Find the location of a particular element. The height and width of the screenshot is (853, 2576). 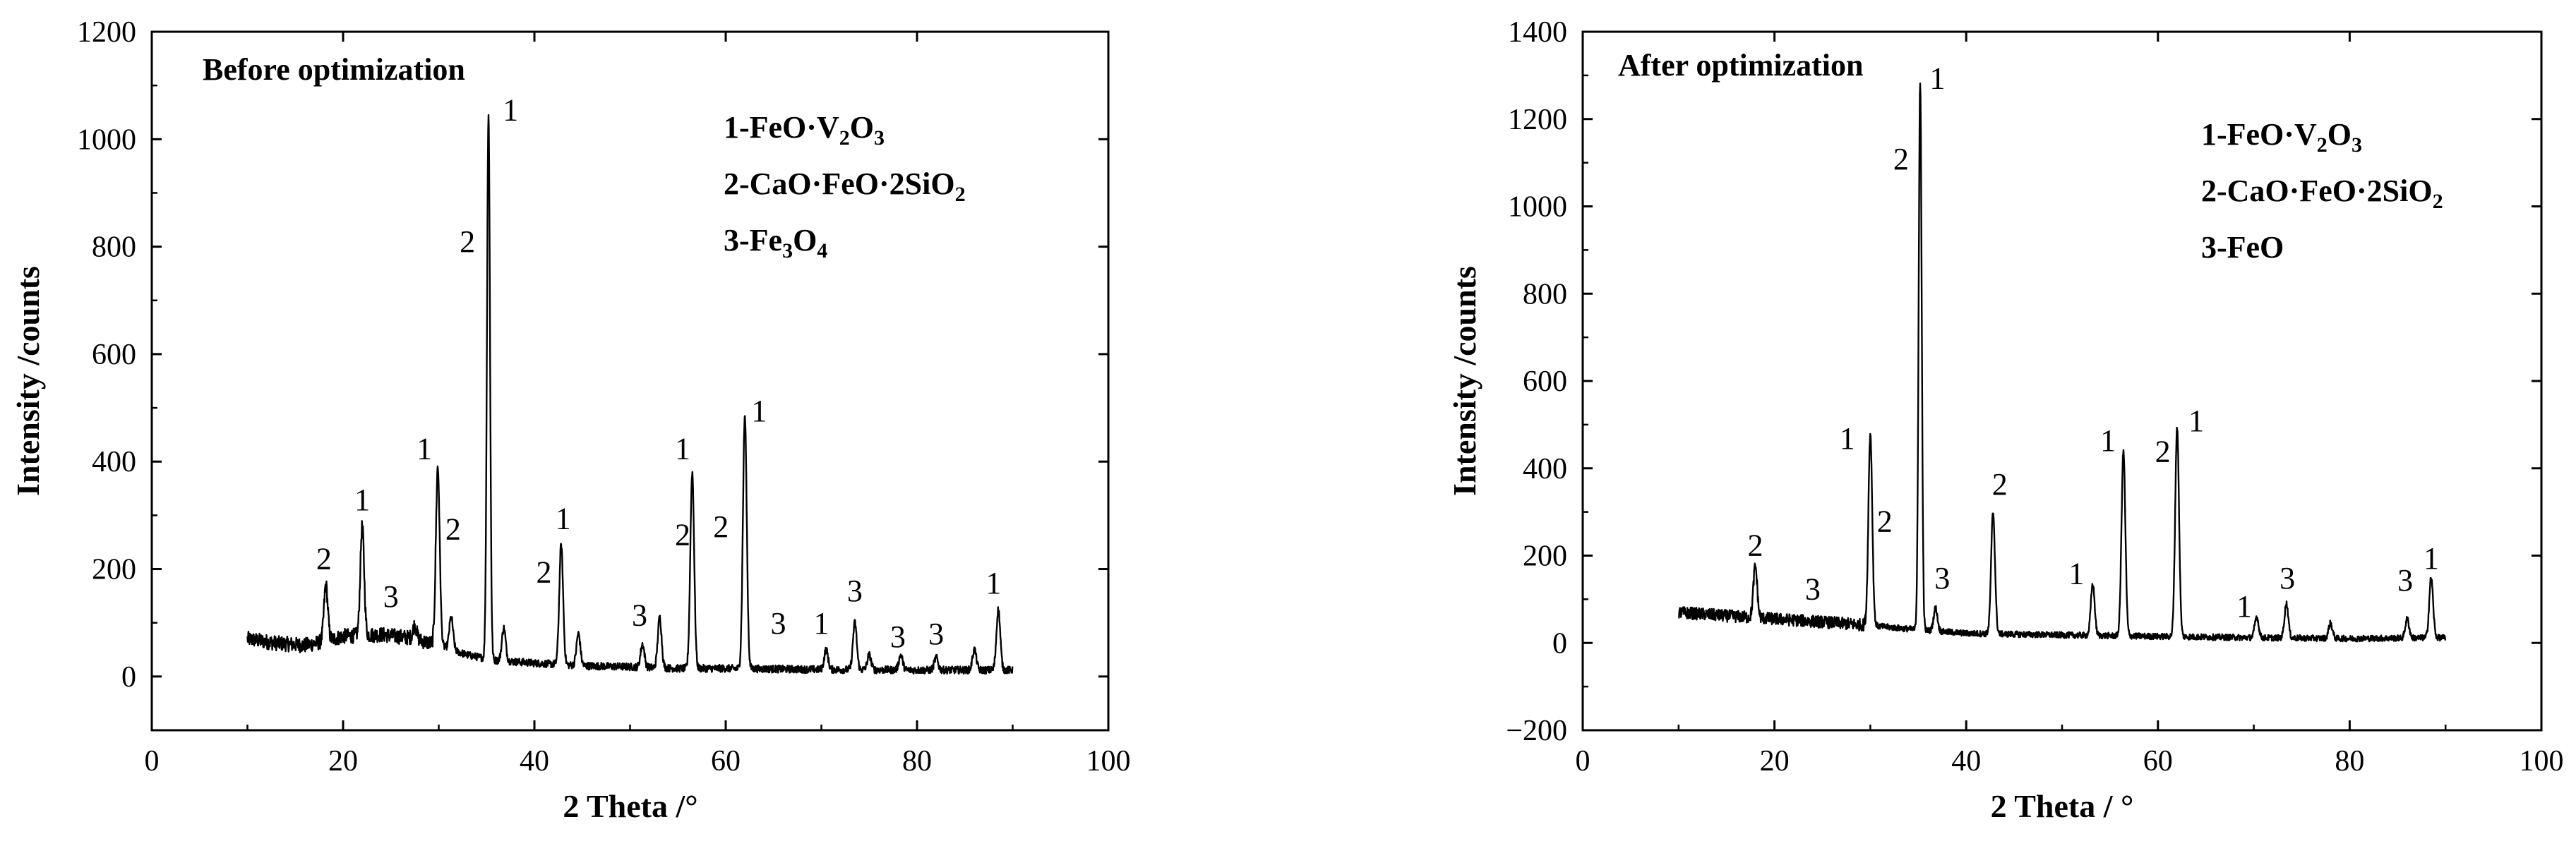

legend-entry-3: 3-FeO is located at coordinates (2242, 247).